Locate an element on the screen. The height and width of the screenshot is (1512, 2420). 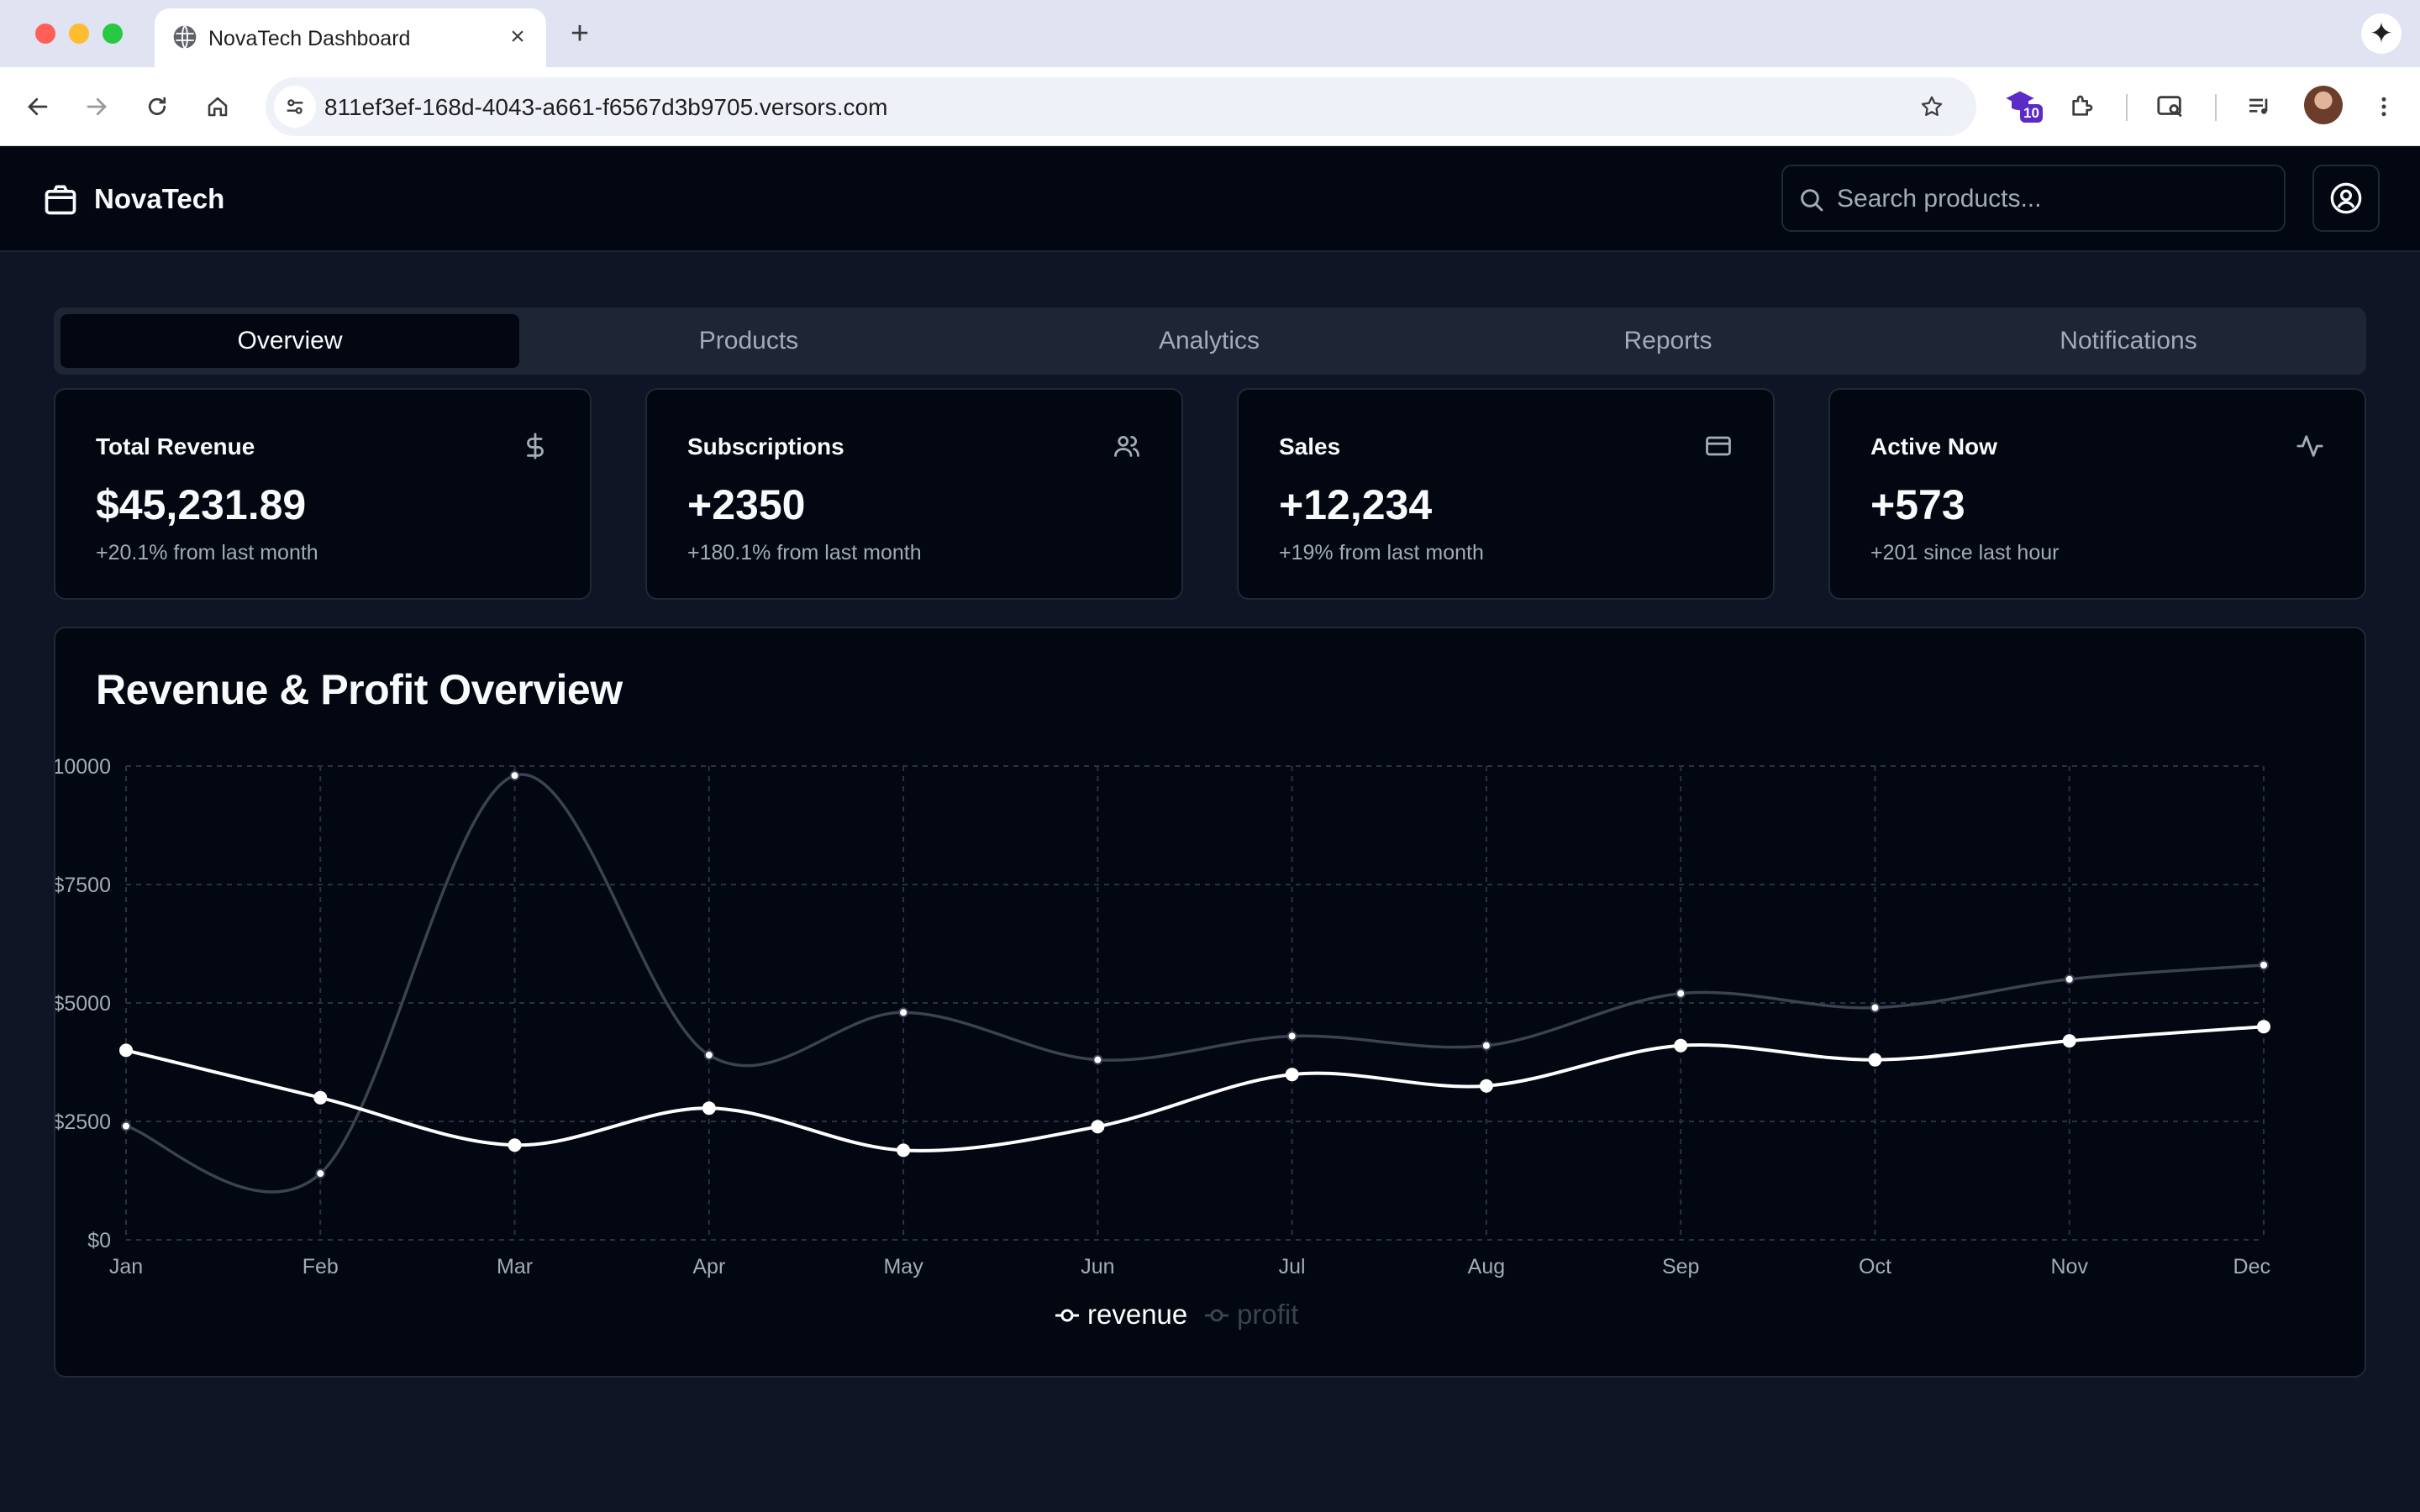
x-tick-label: Sep is located at coordinates (1680, 1266).